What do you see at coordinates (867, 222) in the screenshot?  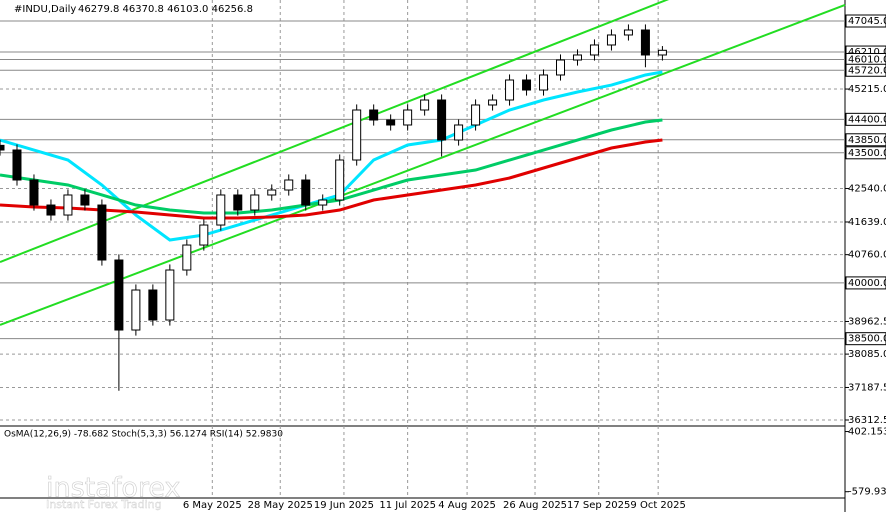 I see `y-tick-label: 41639.0` at bounding box center [867, 222].